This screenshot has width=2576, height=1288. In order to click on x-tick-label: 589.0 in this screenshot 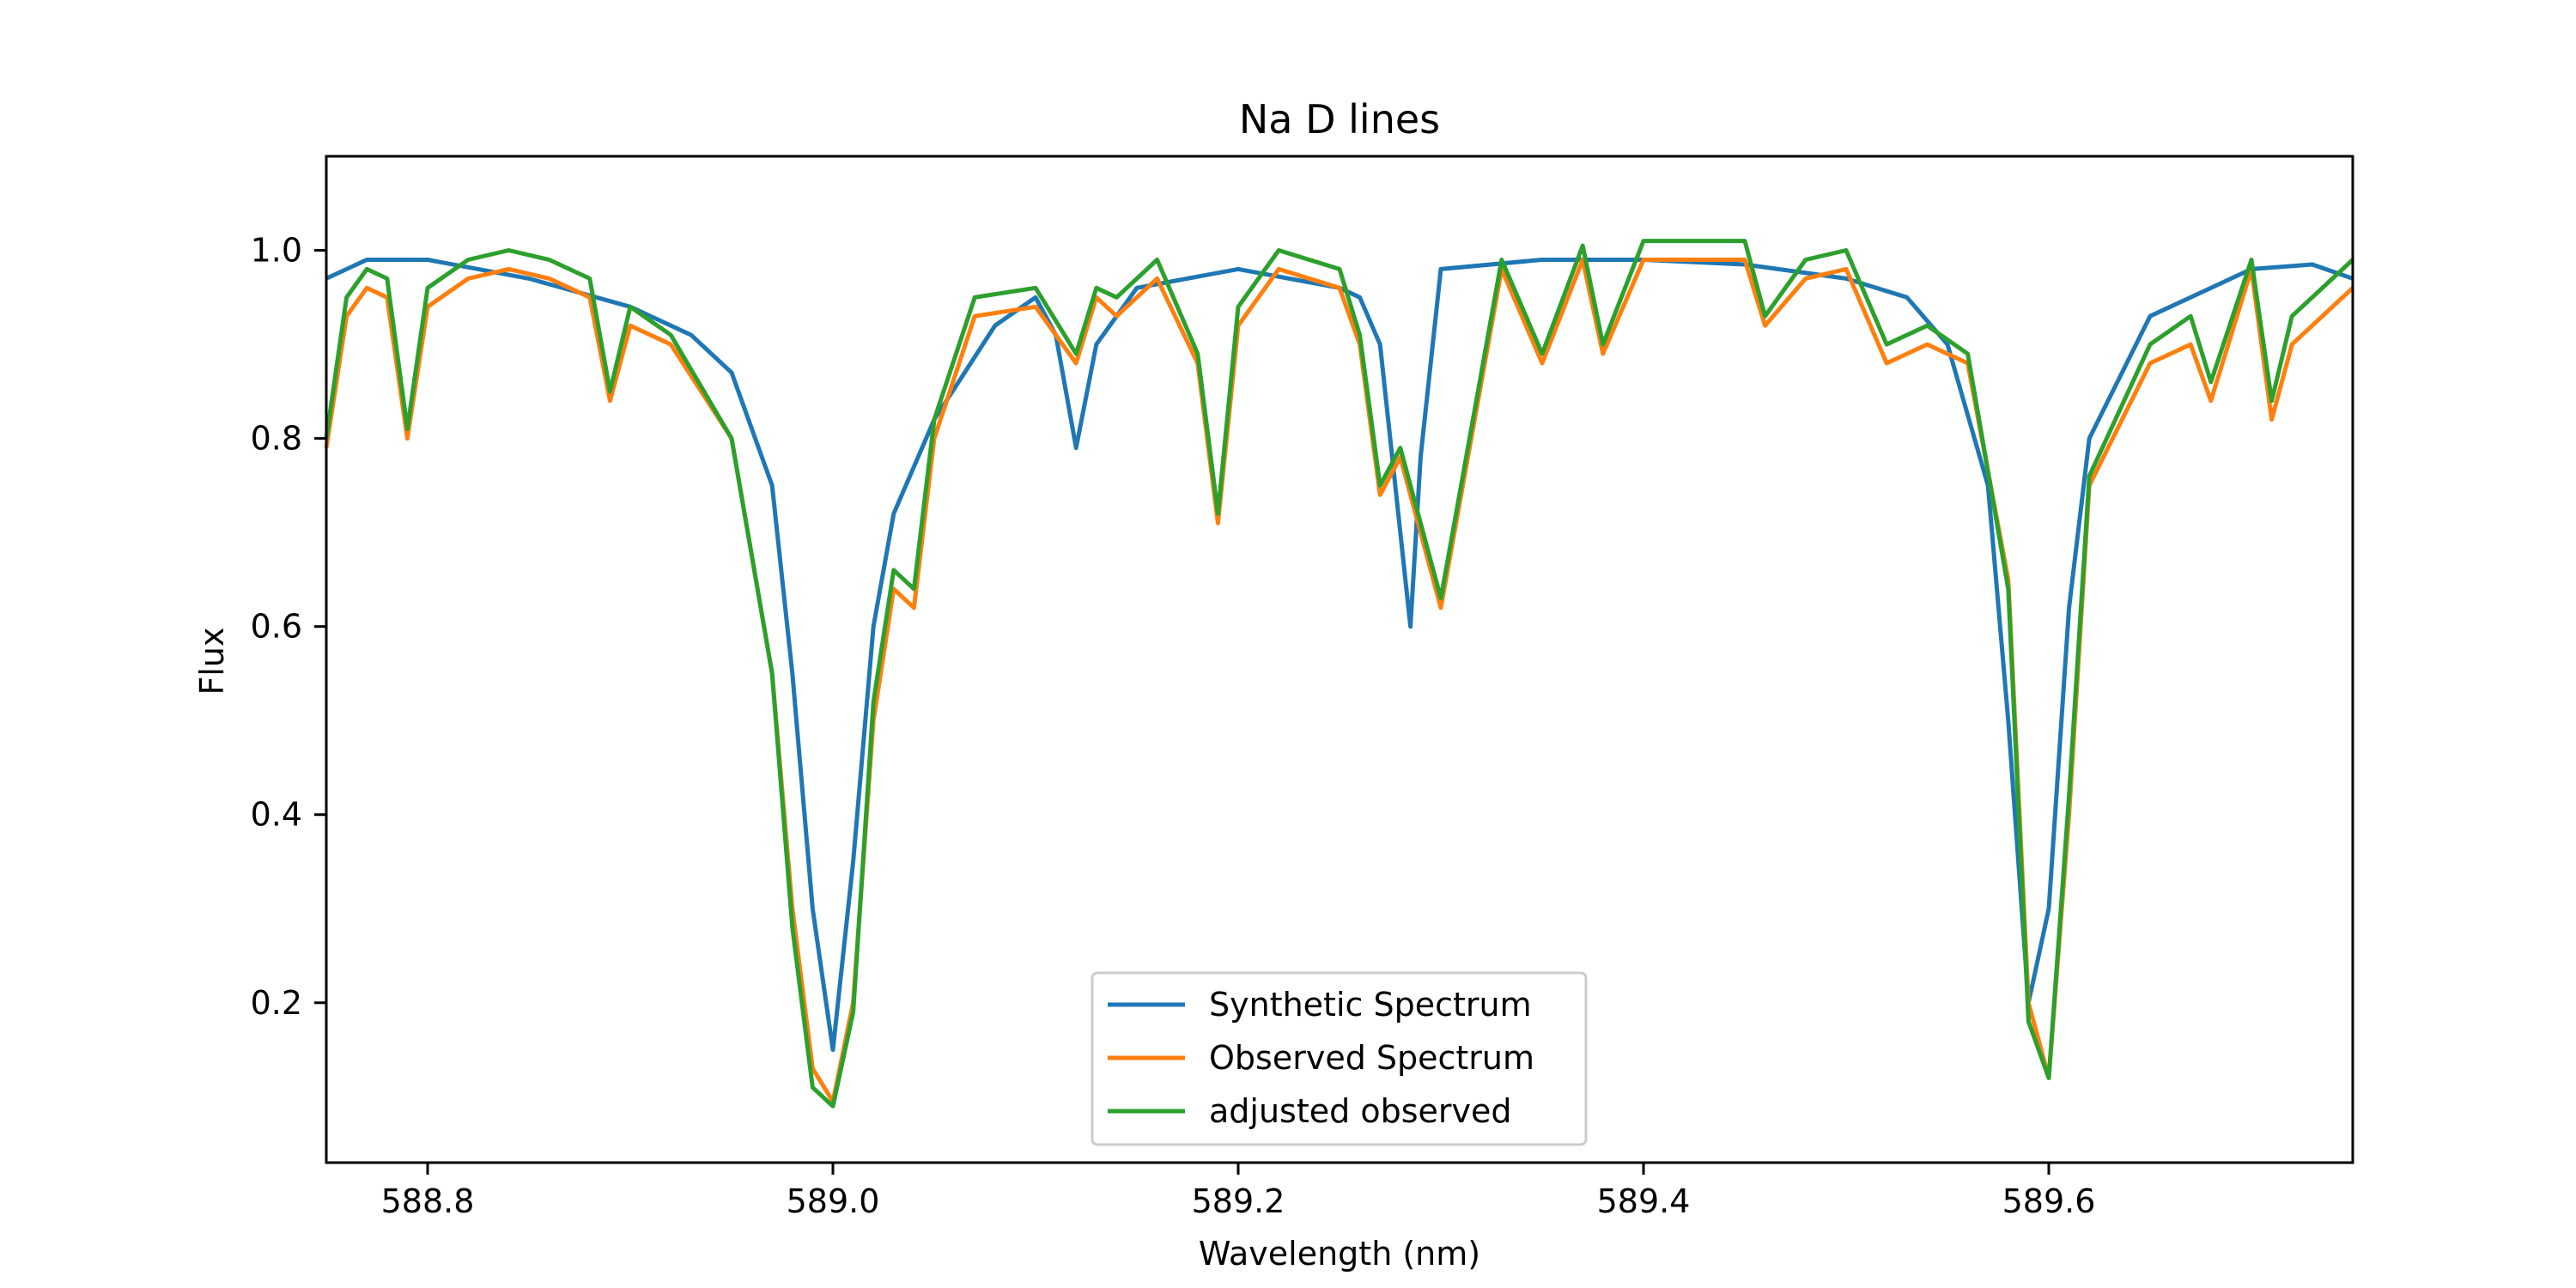, I will do `click(834, 1201)`.